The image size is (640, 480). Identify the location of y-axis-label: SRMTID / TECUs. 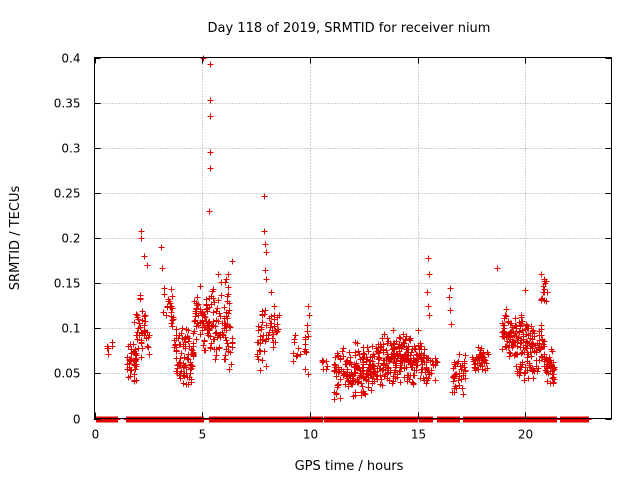
(15, 238).